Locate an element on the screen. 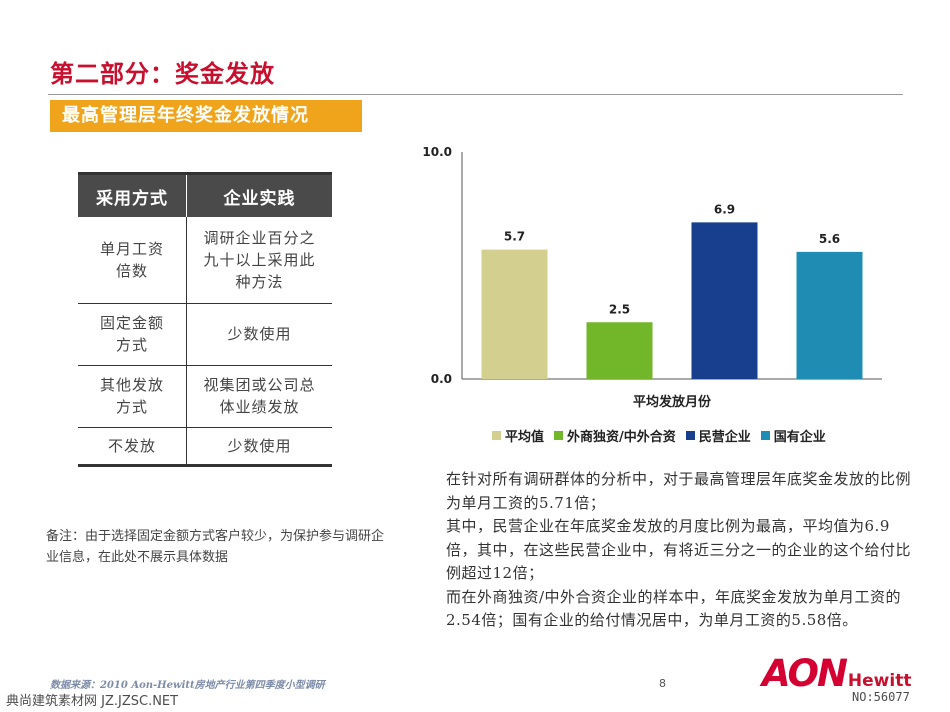 Image resolution: width=950 pixels, height=712 pixels. watermark-number: NO:56077 is located at coordinates (881, 697).